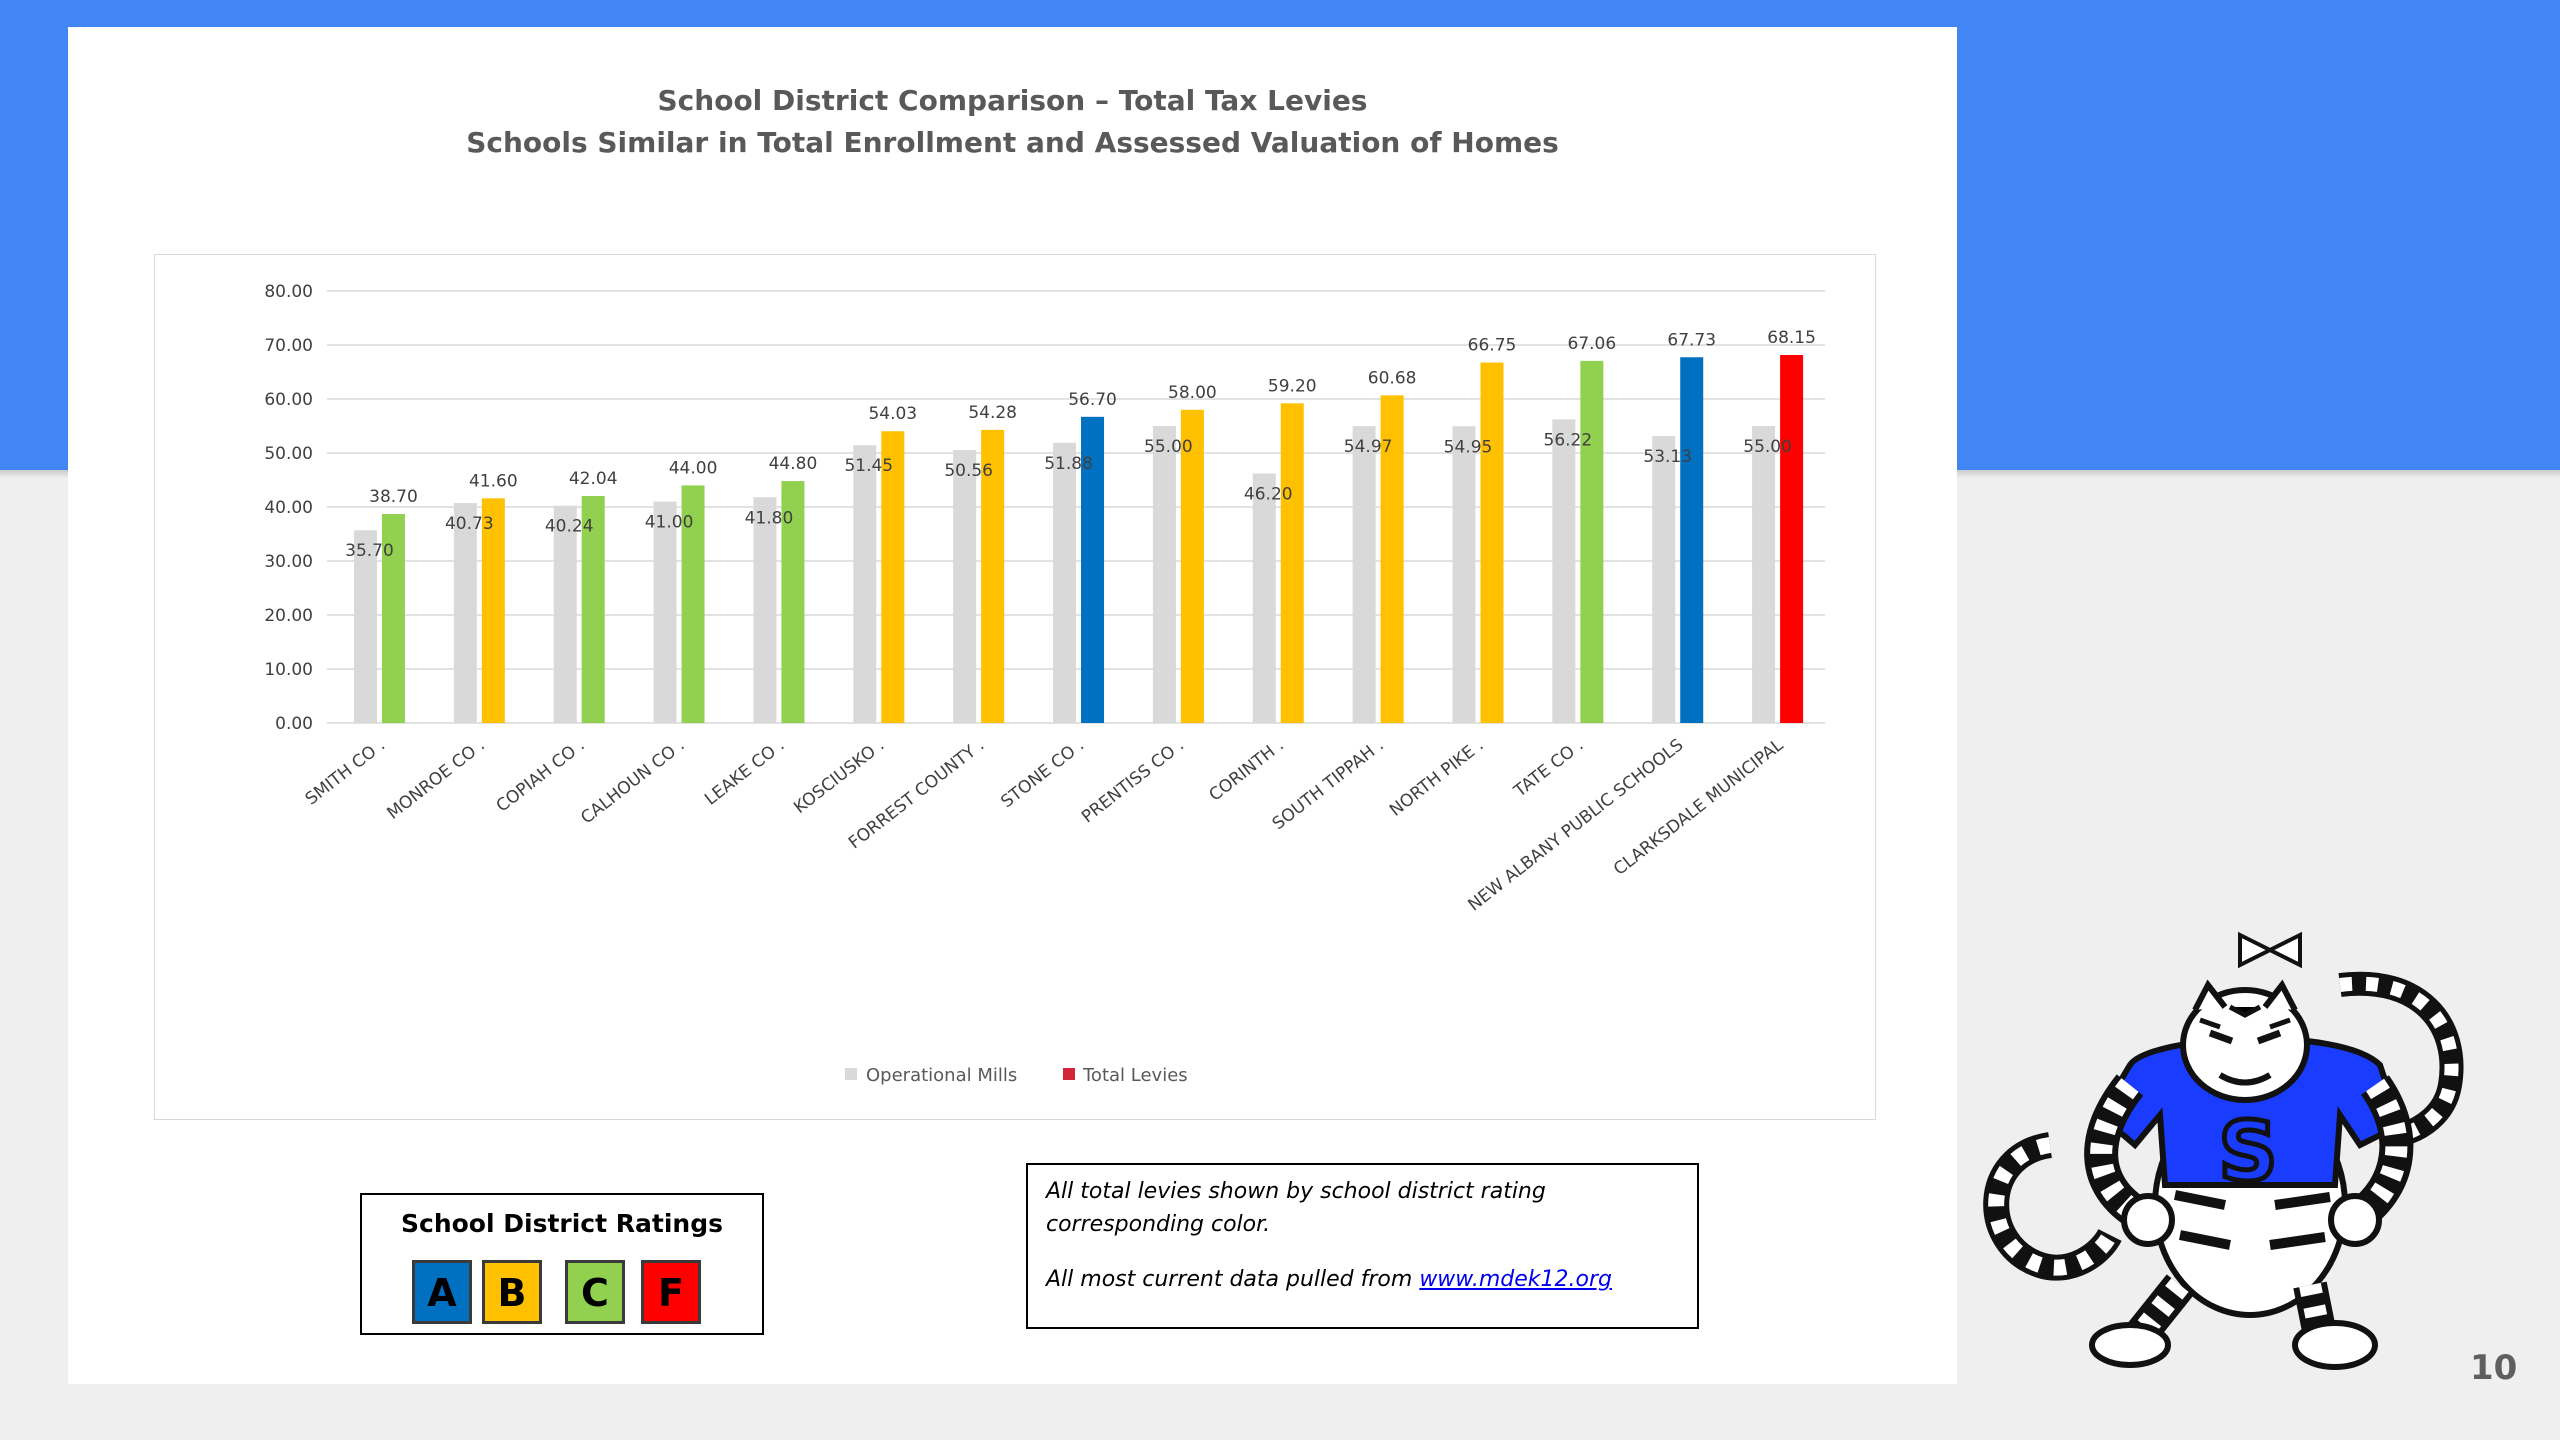 Image resolution: width=2560 pixels, height=1440 pixels. Describe the element at coordinates (562, 1223) in the screenshot. I see `ratings-legend-title: School District Ratings` at that location.